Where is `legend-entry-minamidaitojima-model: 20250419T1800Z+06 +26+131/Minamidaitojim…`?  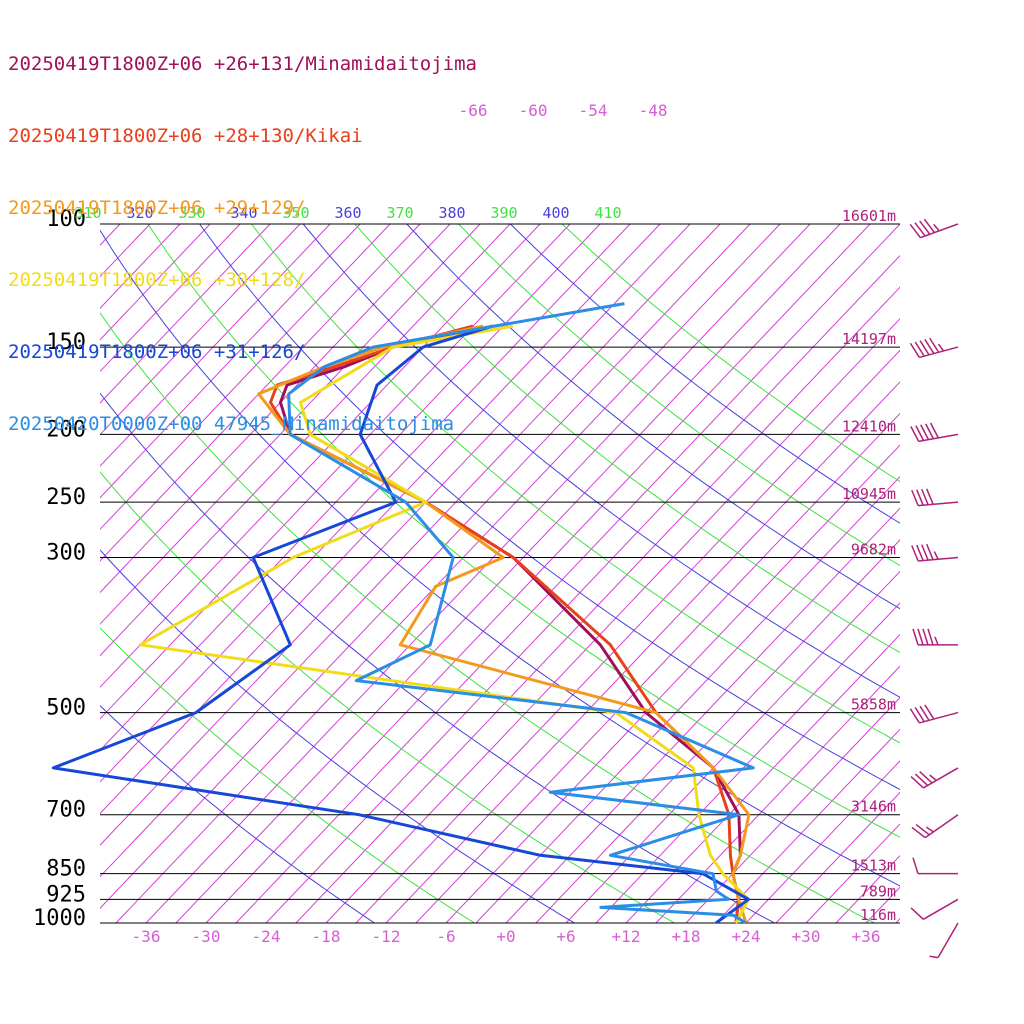 legend-entry-minamidaitojima-model: 20250419T1800Z+06 +26+131/Minamidaitojim… is located at coordinates (242, 64).